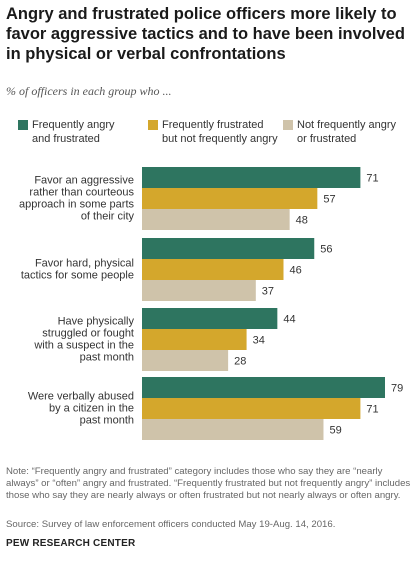 The image size is (420, 568). I want to click on value-label-verbal-abuse-angry-frustrated: 79, so click(397, 389).